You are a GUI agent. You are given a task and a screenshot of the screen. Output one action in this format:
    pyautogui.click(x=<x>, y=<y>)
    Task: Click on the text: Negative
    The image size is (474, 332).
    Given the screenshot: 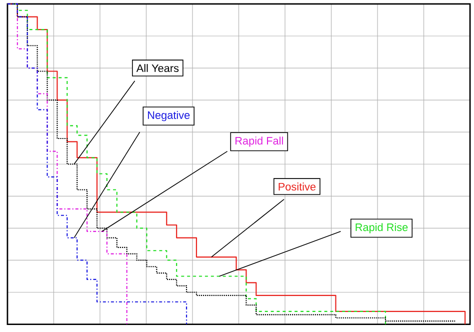 What is the action you would take?
    pyautogui.click(x=169, y=116)
    